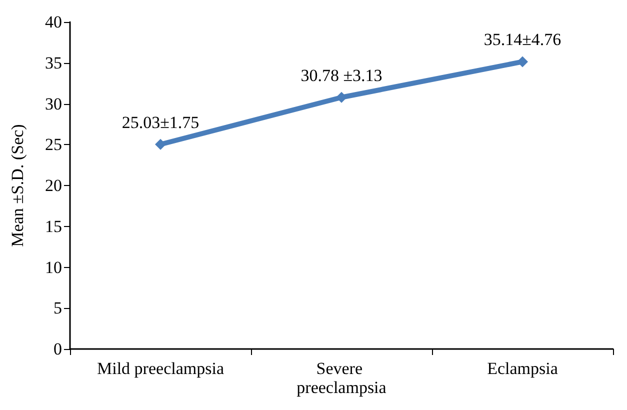 Image resolution: width=627 pixels, height=410 pixels. What do you see at coordinates (53, 226) in the screenshot?
I see `y-tick-label: 15` at bounding box center [53, 226].